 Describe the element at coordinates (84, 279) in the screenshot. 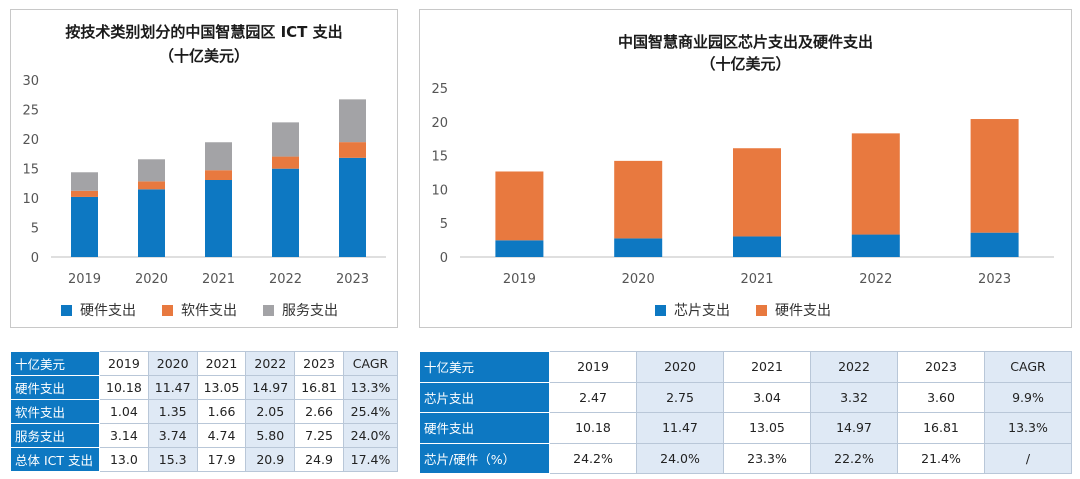

I see `x-tick-label-2019: 2019` at that location.